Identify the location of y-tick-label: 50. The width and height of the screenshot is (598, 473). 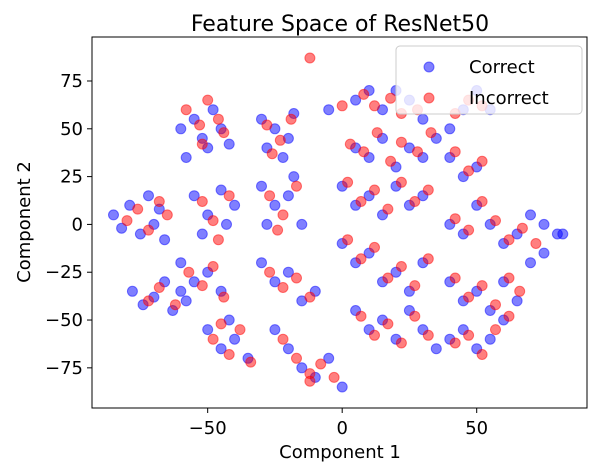
(71, 129).